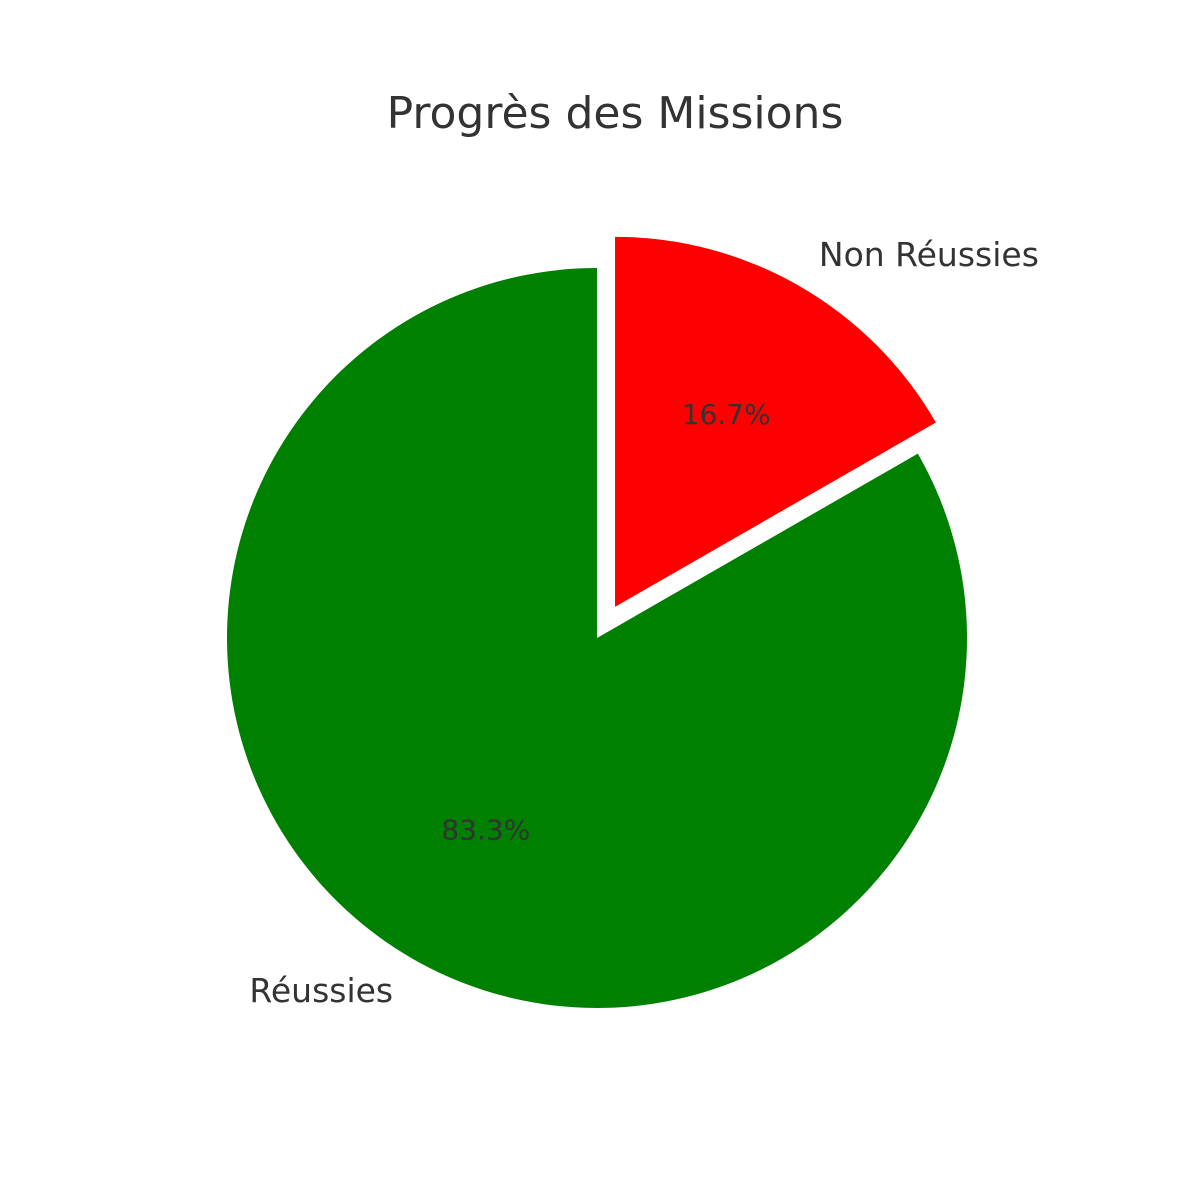 The image size is (1200, 1200). What do you see at coordinates (485, 830) in the screenshot?
I see `pie-slice-value-label: 83.3%` at bounding box center [485, 830].